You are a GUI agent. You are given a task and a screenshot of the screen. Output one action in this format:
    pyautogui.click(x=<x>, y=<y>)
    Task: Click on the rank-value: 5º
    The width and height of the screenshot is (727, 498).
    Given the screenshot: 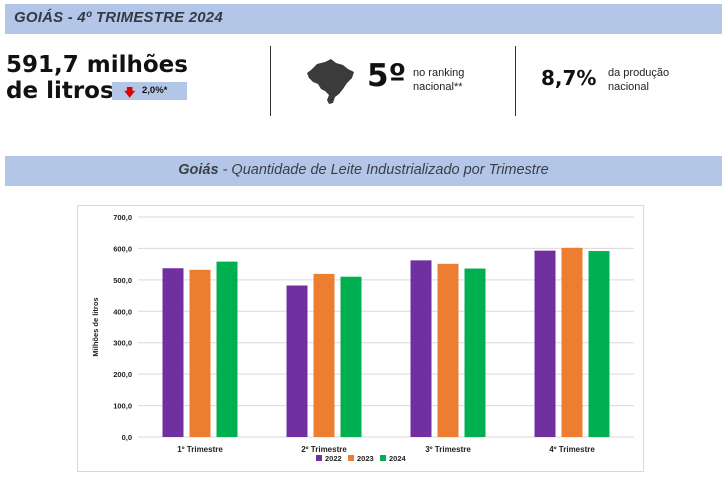 What is the action you would take?
    pyautogui.click(x=387, y=76)
    